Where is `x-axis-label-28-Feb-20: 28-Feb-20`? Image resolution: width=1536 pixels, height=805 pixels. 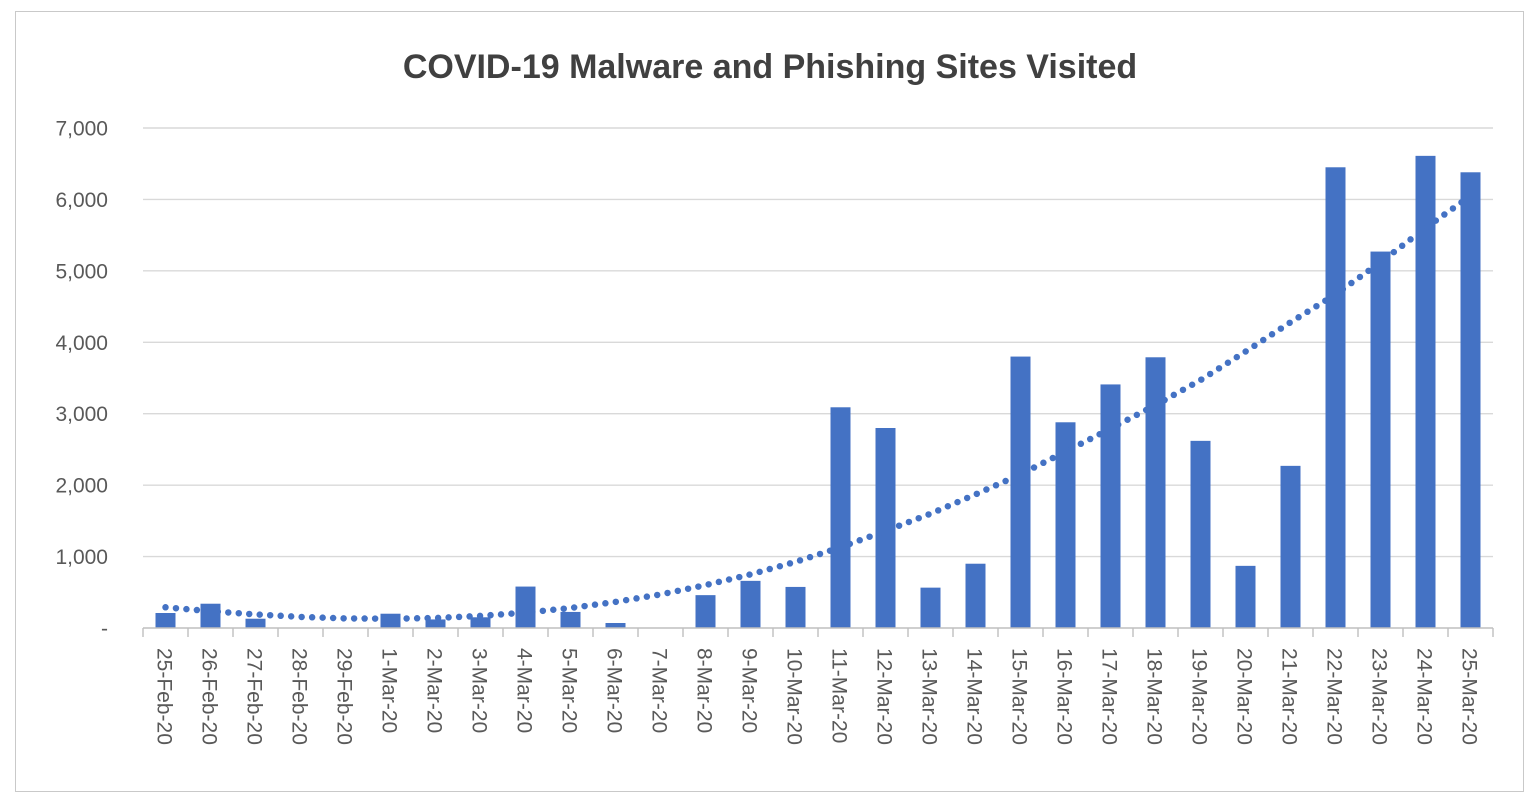 x-axis-label-28-Feb-20: 28-Feb-20 is located at coordinates (299, 696).